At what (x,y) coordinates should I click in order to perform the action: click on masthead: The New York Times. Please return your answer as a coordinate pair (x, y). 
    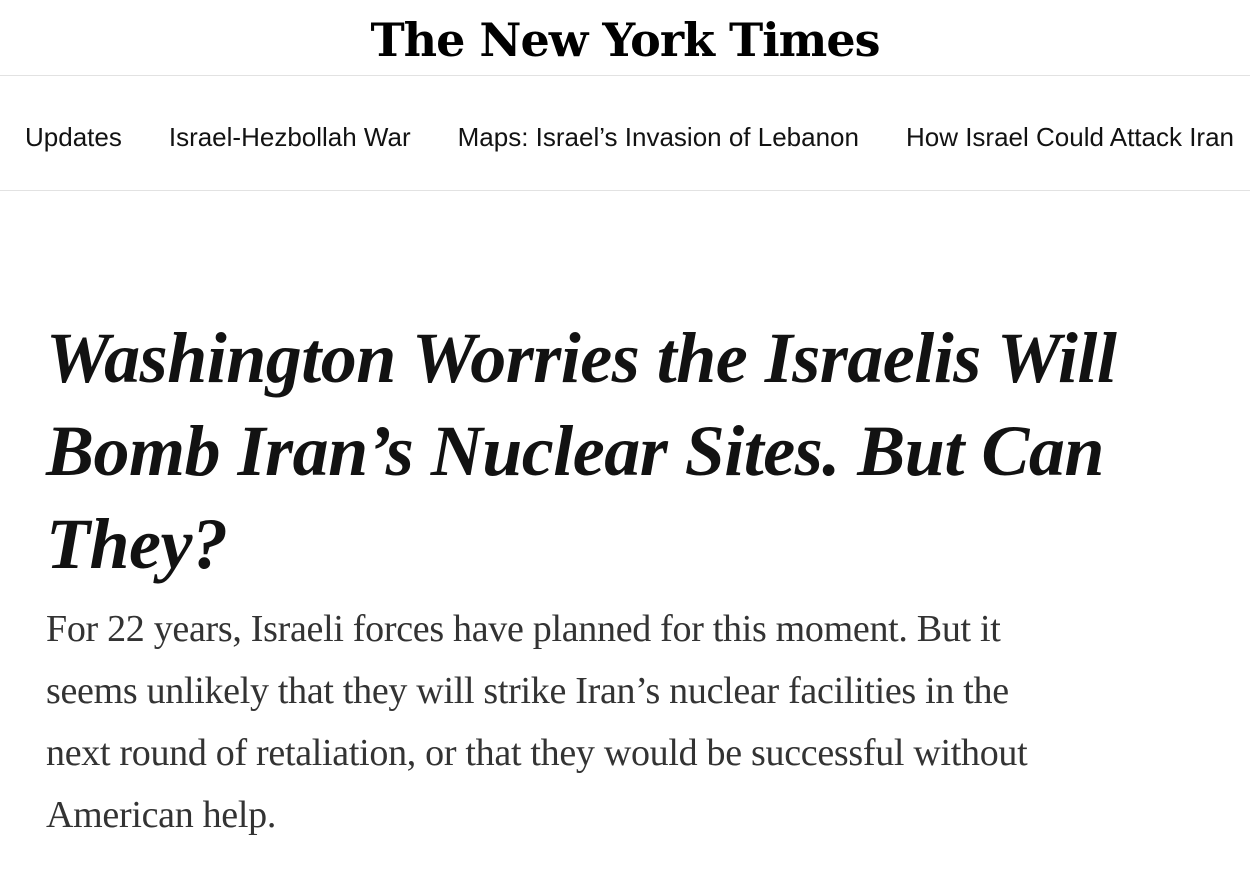
    Looking at the image, I should click on (625, 38).